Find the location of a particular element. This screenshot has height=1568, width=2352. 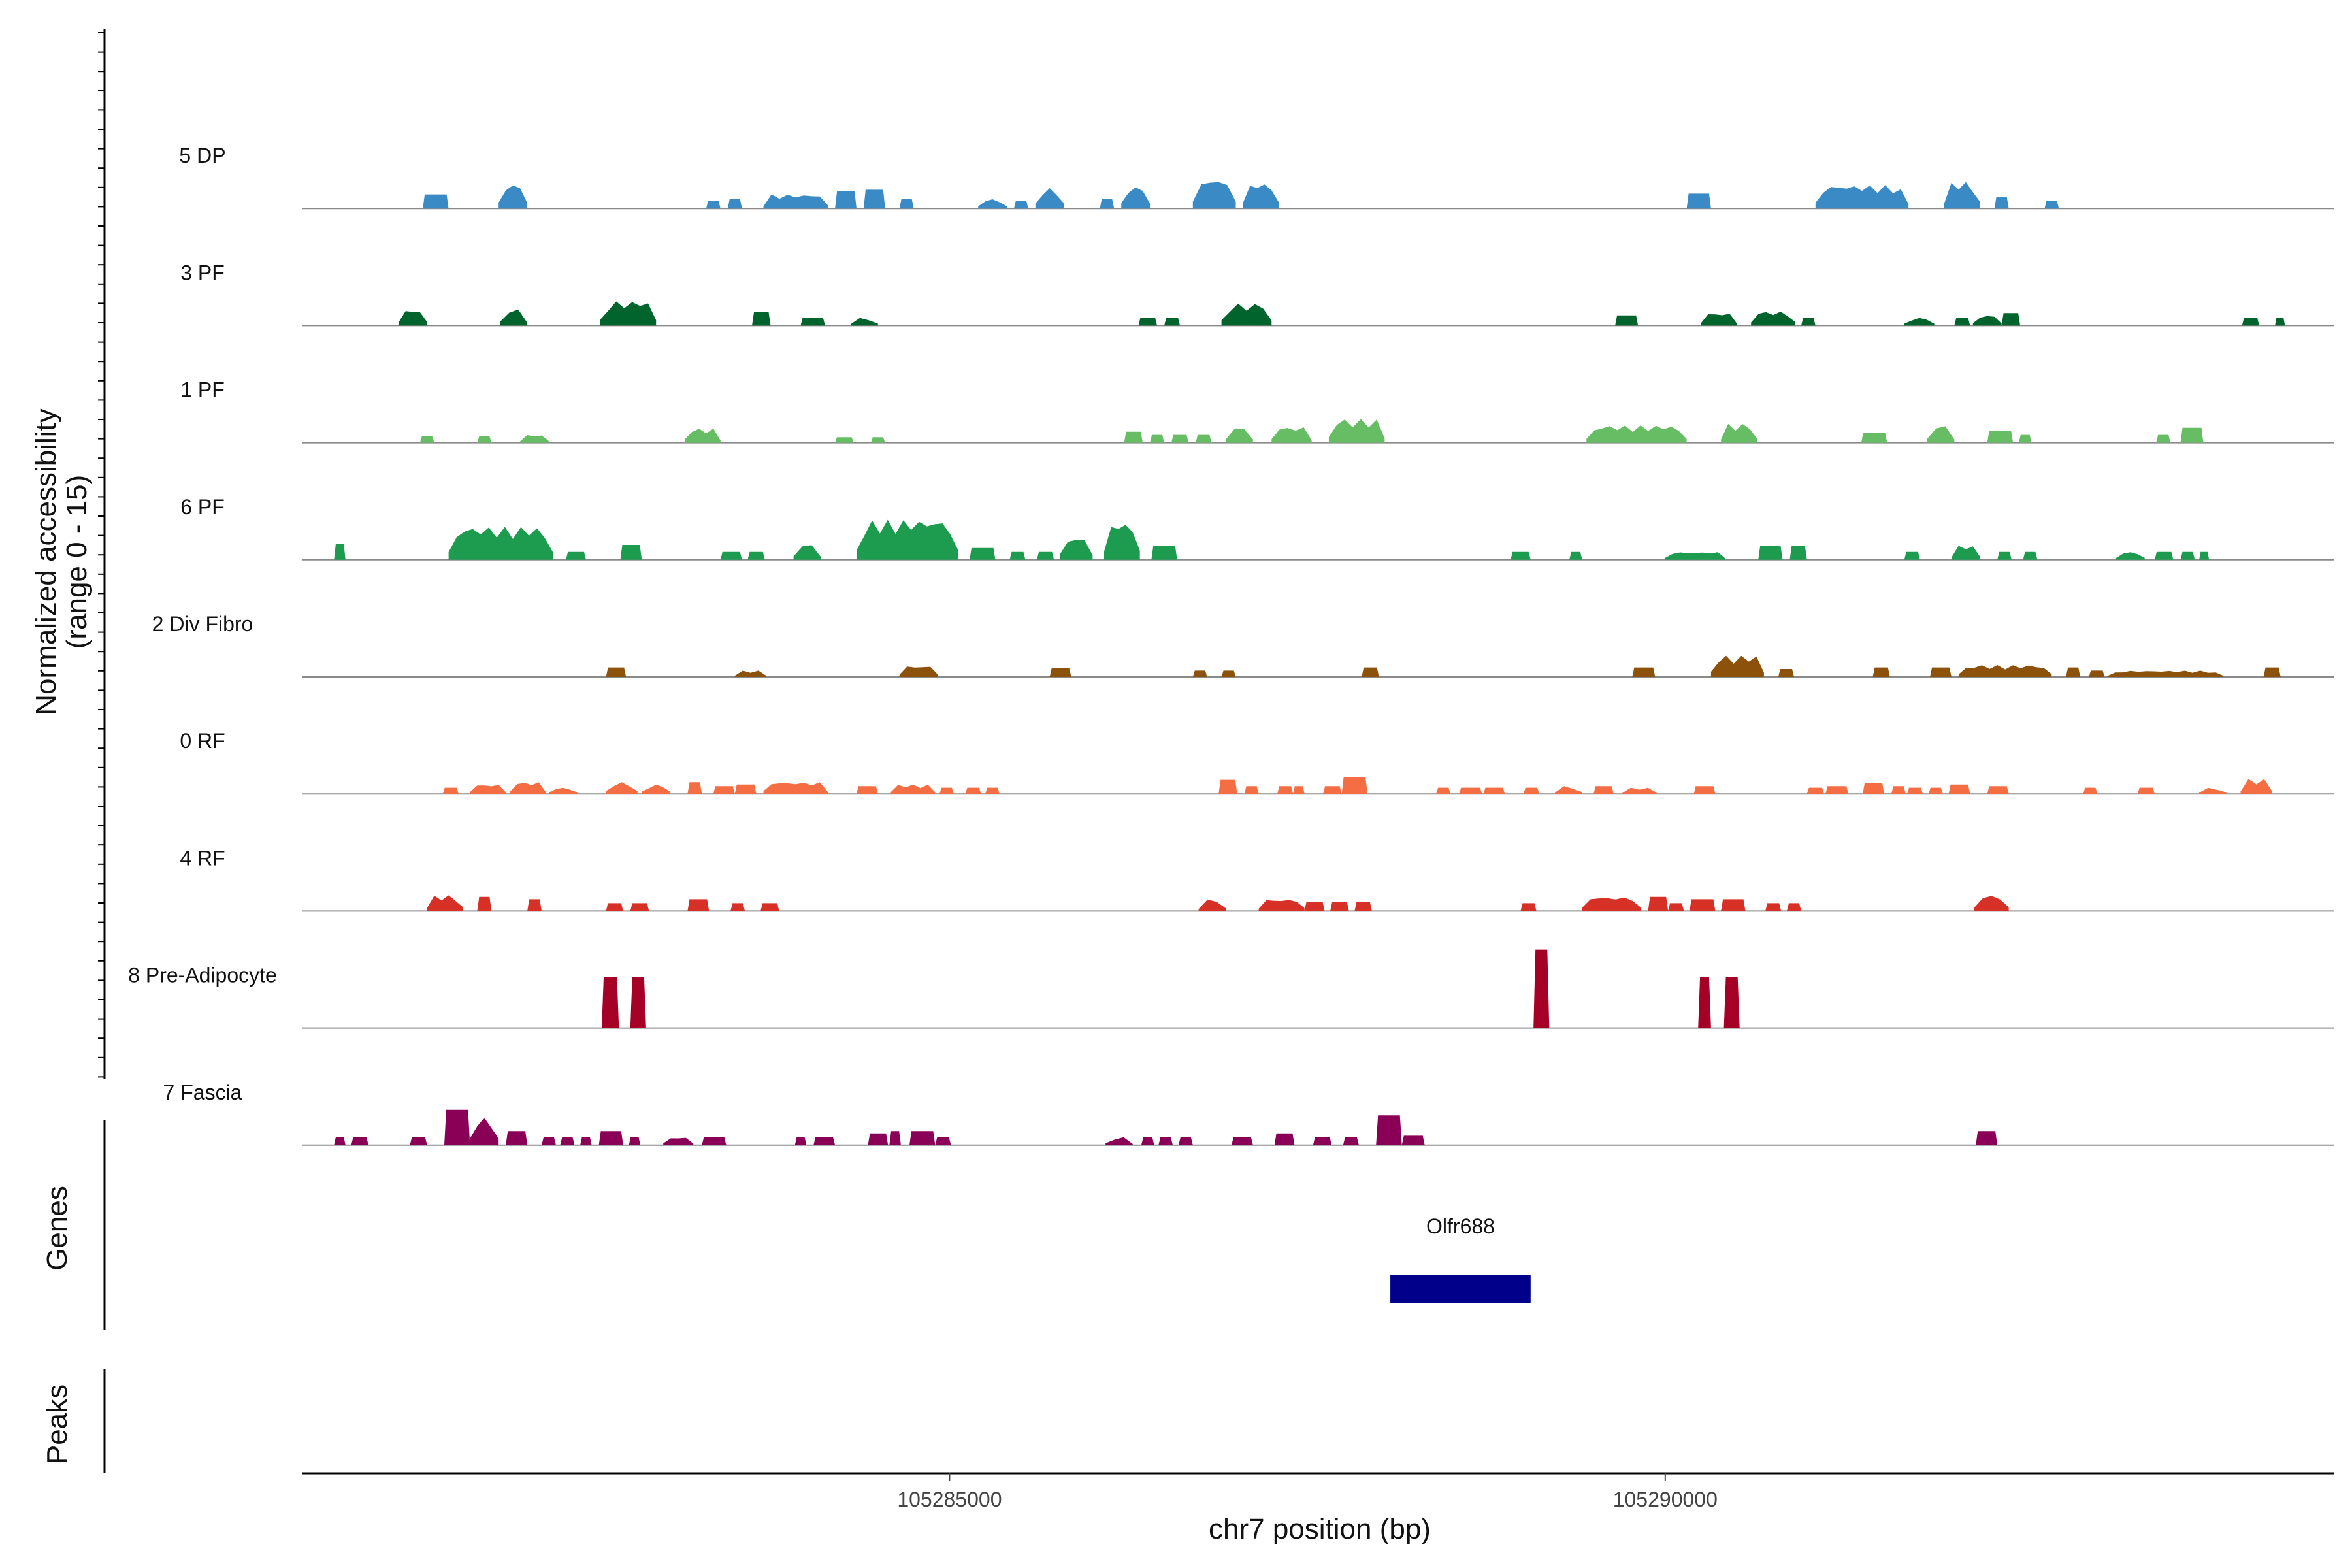

track-label: 1 PF is located at coordinates (202, 390).